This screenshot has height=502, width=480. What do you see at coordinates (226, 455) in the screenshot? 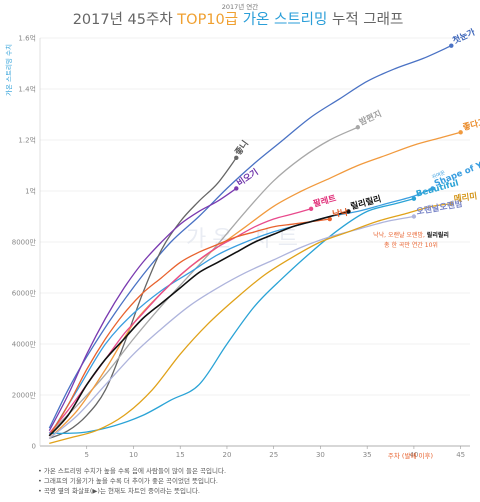
I see `x-tick-label: 20` at bounding box center [226, 455].